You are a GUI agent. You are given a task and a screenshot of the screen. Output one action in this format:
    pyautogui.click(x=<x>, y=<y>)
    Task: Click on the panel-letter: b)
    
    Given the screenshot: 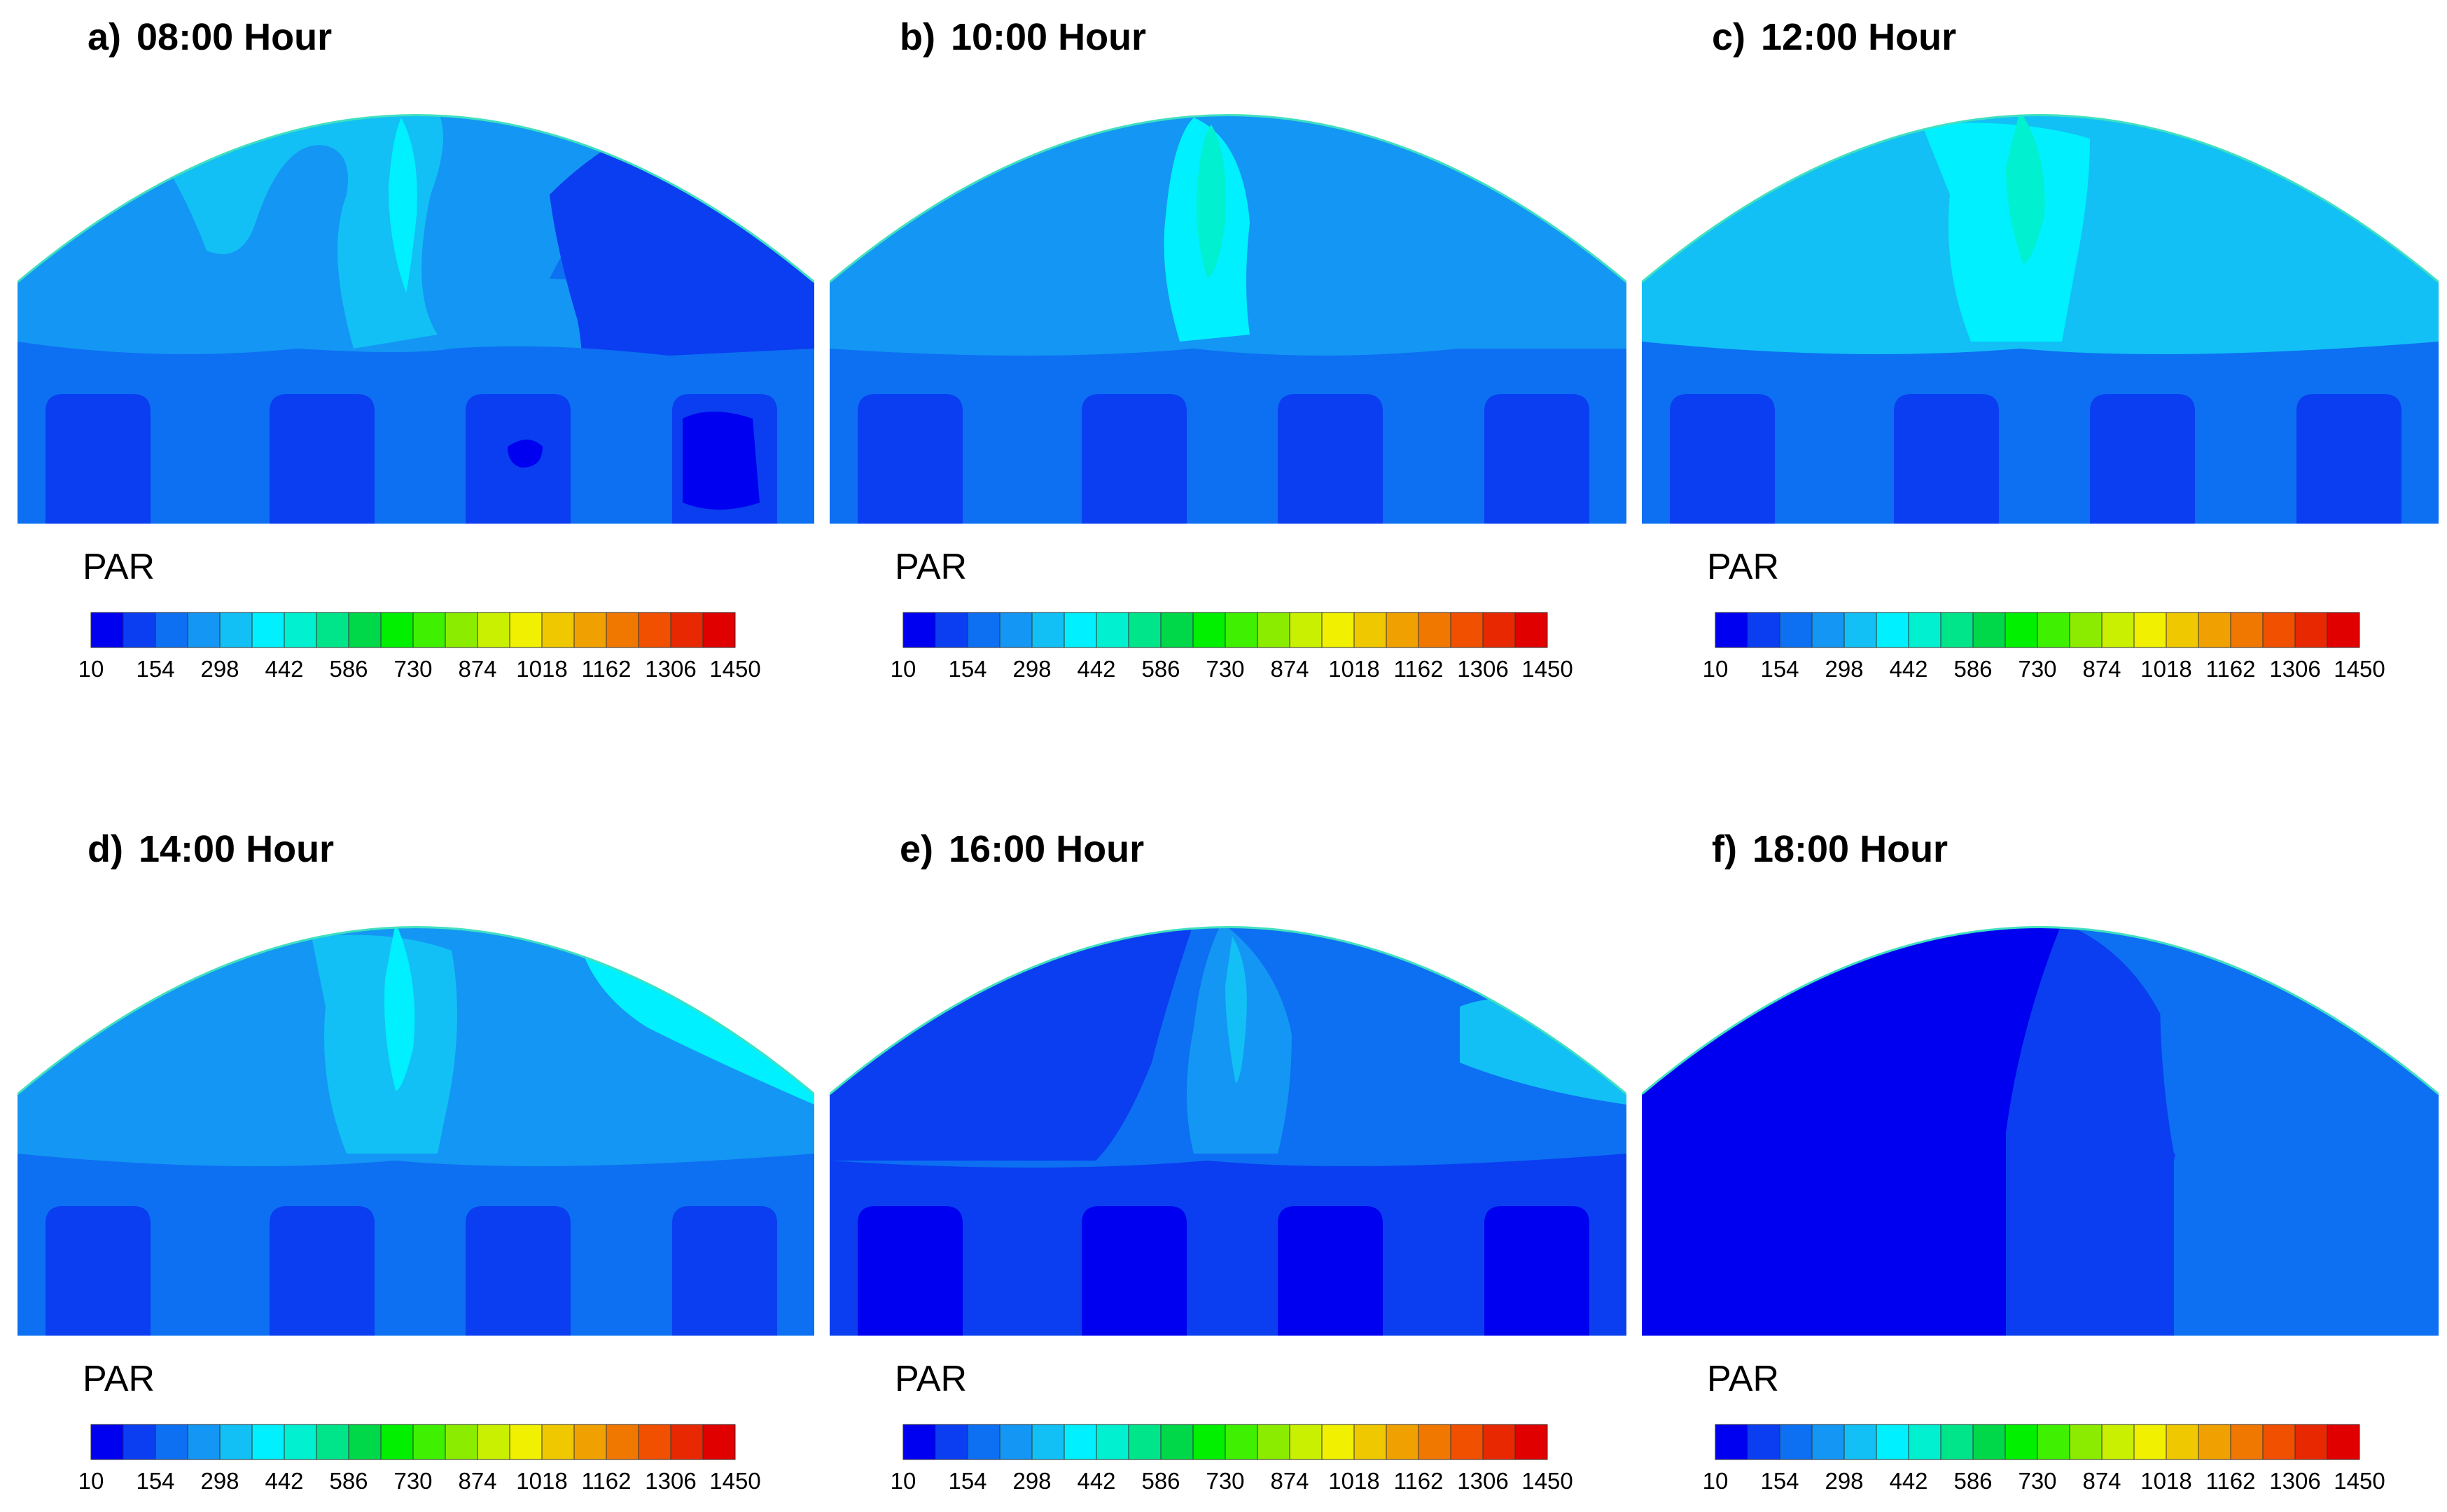 What is the action you would take?
    pyautogui.click(x=918, y=37)
    